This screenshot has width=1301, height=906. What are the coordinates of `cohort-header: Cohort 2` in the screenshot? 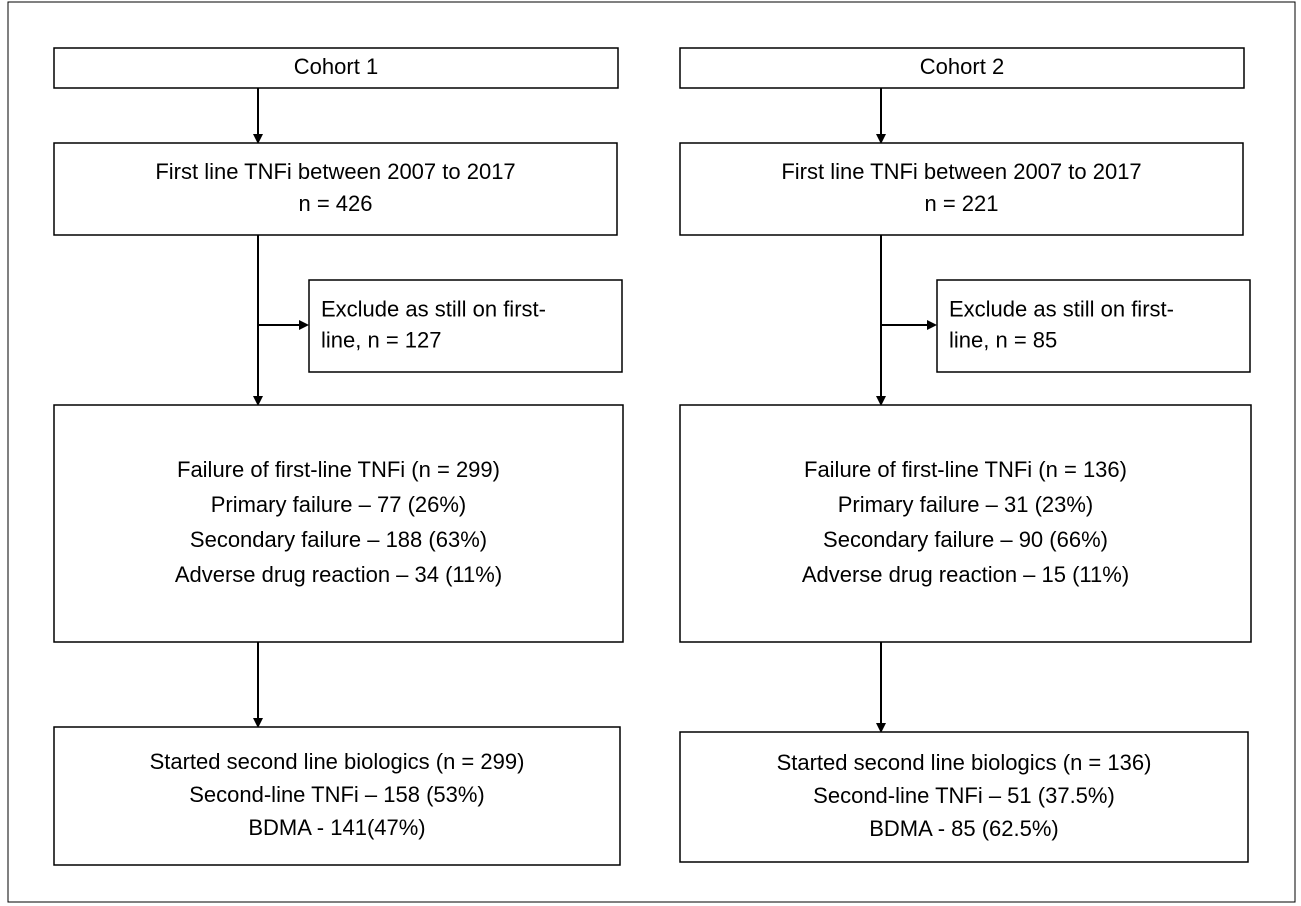 It's located at (962, 66).